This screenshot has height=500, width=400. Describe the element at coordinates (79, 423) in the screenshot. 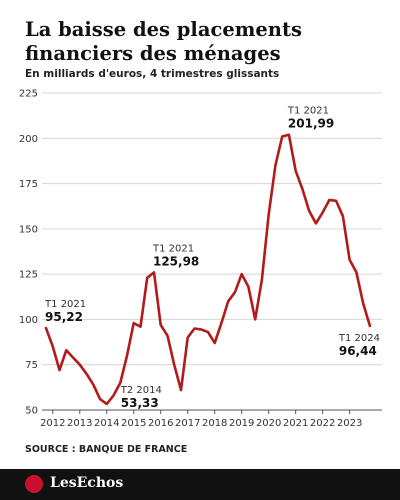

I see `x-tick-label: 2013` at that location.